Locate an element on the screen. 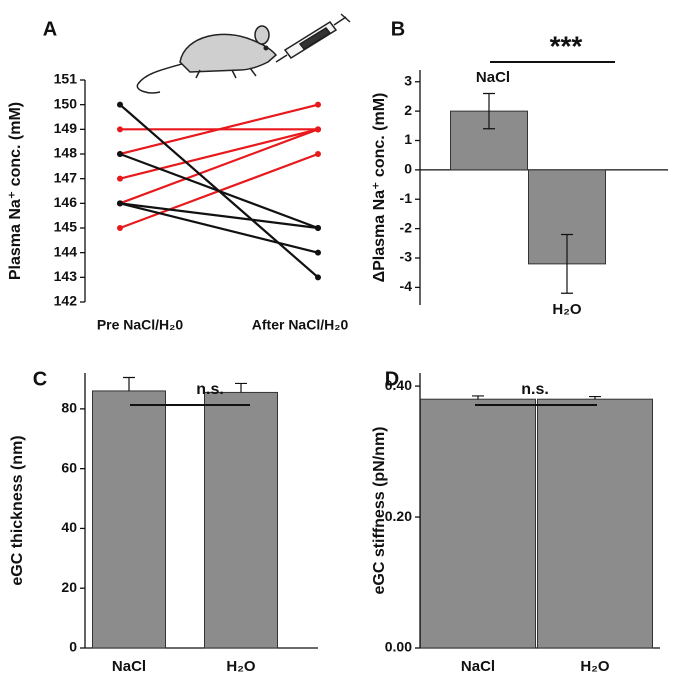 The height and width of the screenshot is (681, 685). y-axis-label: eGC stiffness (pN/nm) is located at coordinates (379, 510).